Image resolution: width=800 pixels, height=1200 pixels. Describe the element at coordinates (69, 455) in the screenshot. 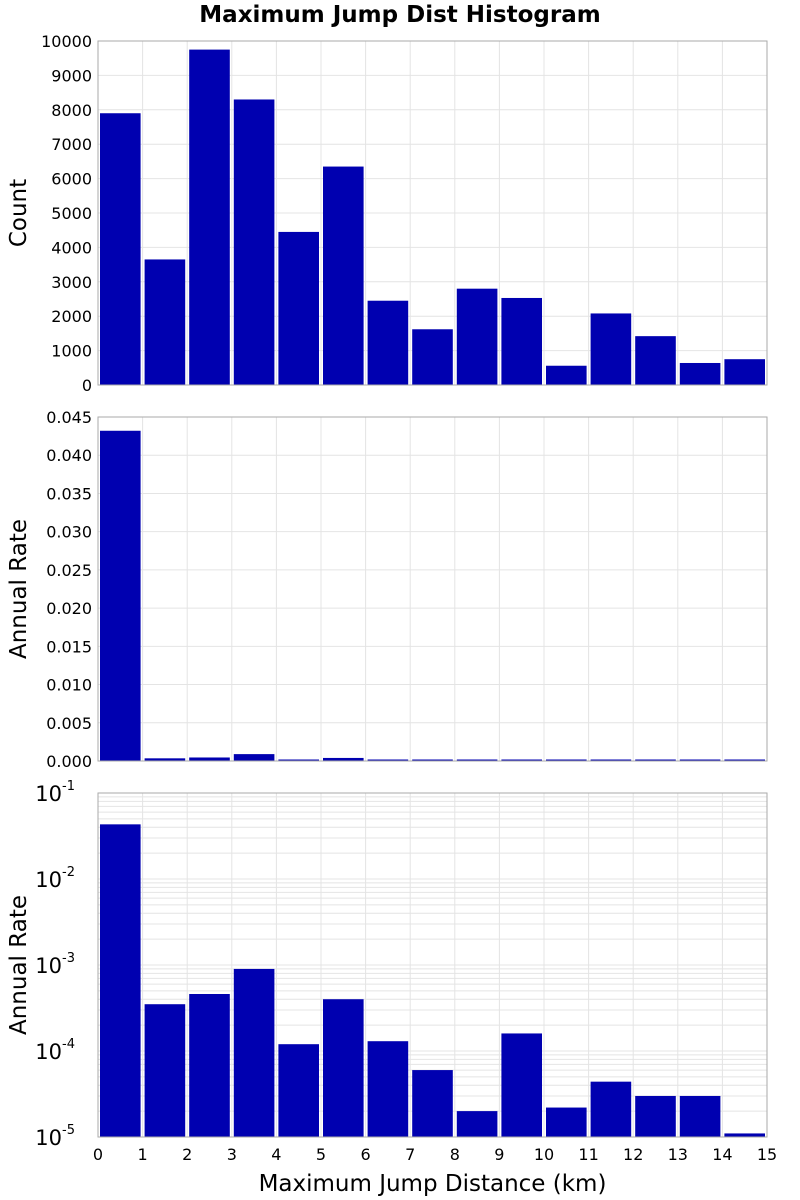

I see `y-tick-label: 0.040` at that location.